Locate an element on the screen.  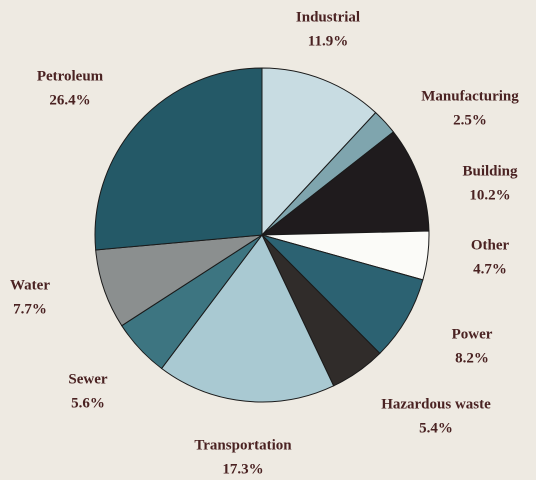
slice-label: Water is located at coordinates (30, 285).